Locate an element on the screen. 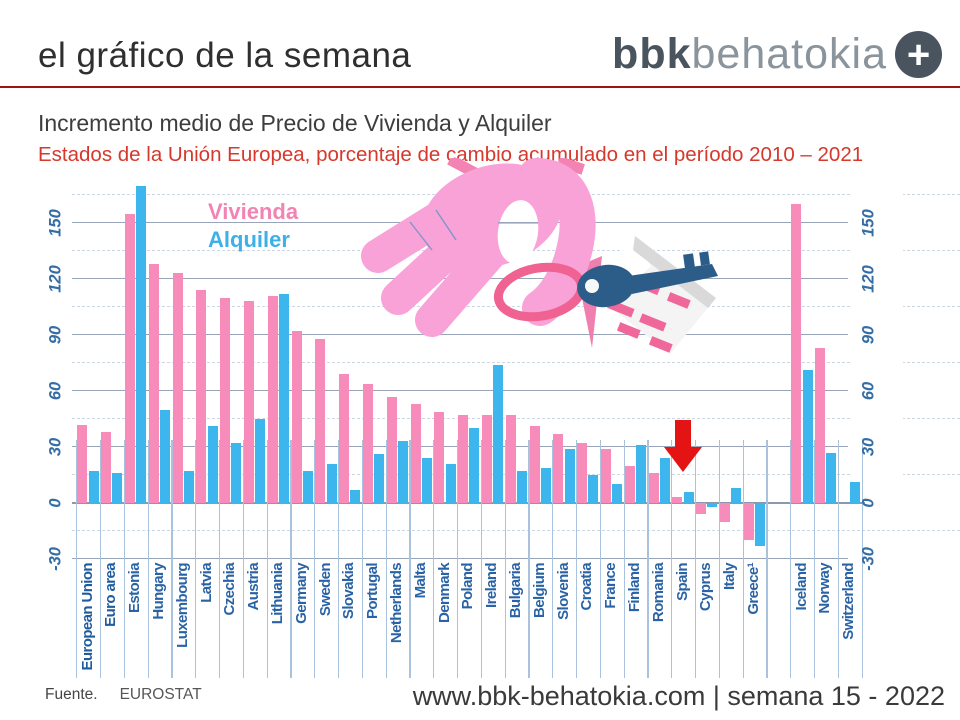  bar-vivienda-luxembourg is located at coordinates (177, 388).